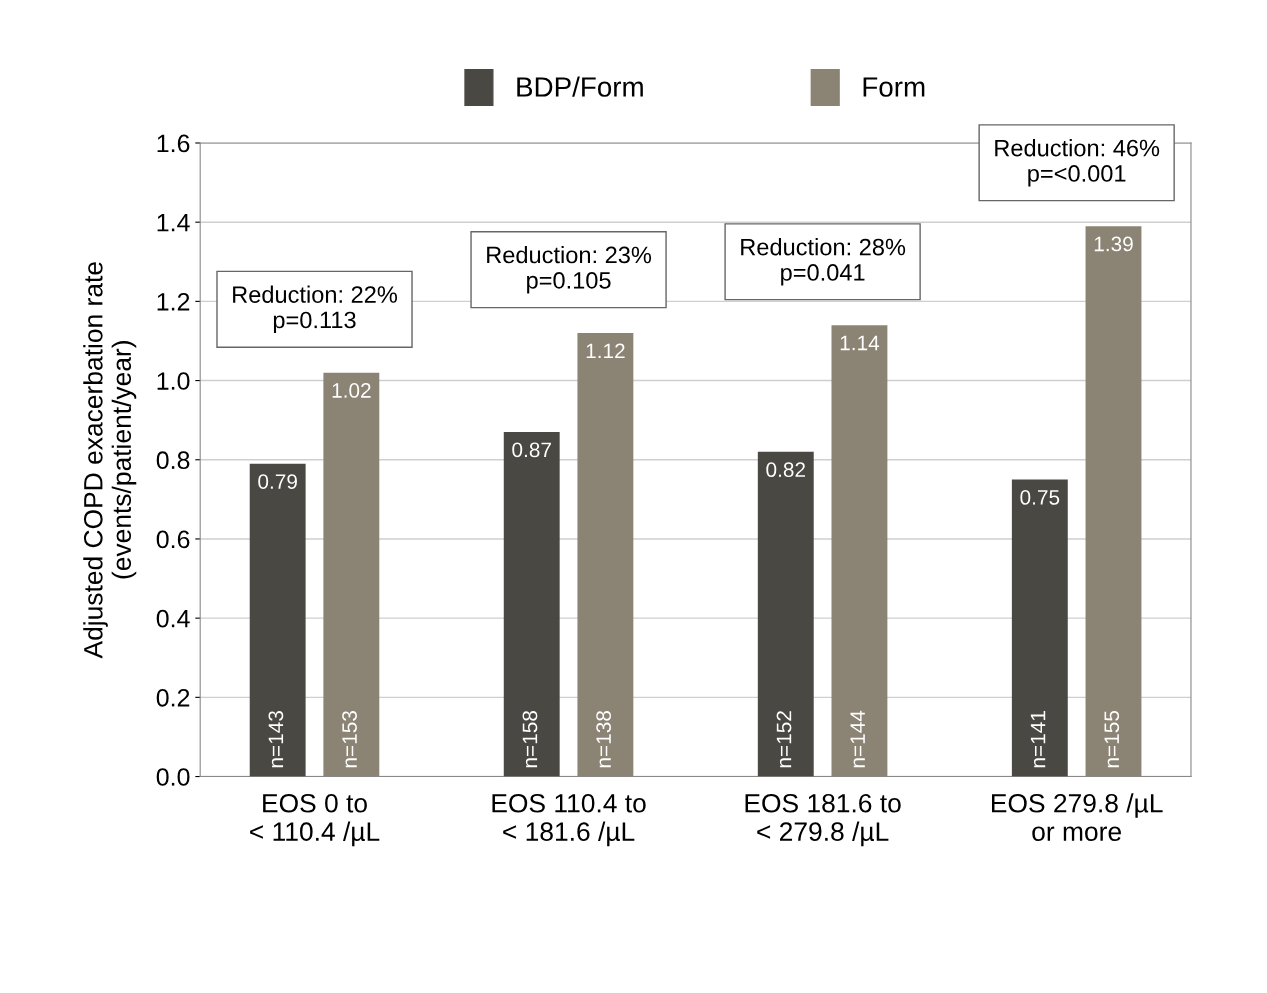 Image resolution: width=1267 pixels, height=993 pixels. I want to click on annotation: Reduction: 22% p=0.113, so click(315, 309).